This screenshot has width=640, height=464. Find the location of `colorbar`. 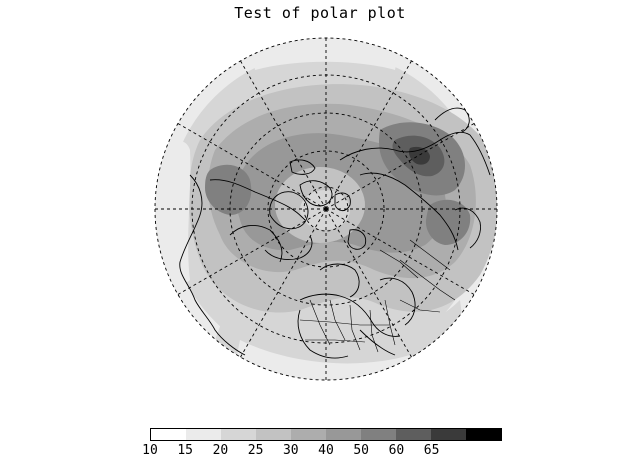

colorbar is located at coordinates (326, 434).